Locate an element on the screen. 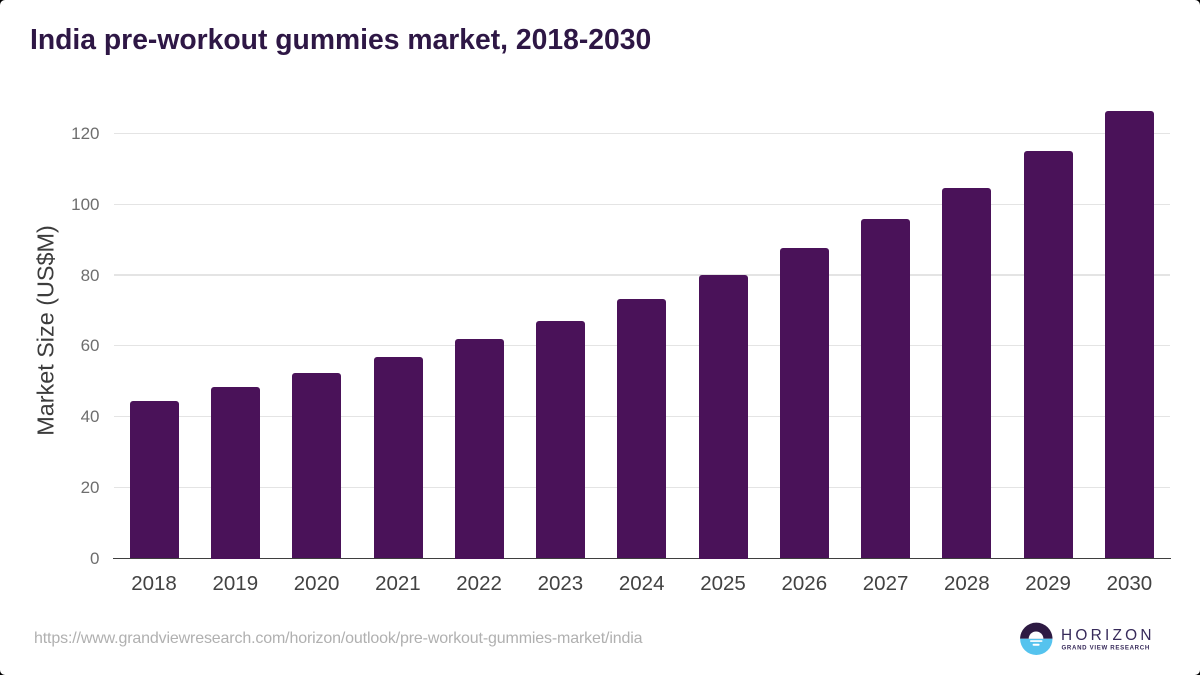  svg-text: GRAND VIEW RESEARCH is located at coordinates (1106, 648).